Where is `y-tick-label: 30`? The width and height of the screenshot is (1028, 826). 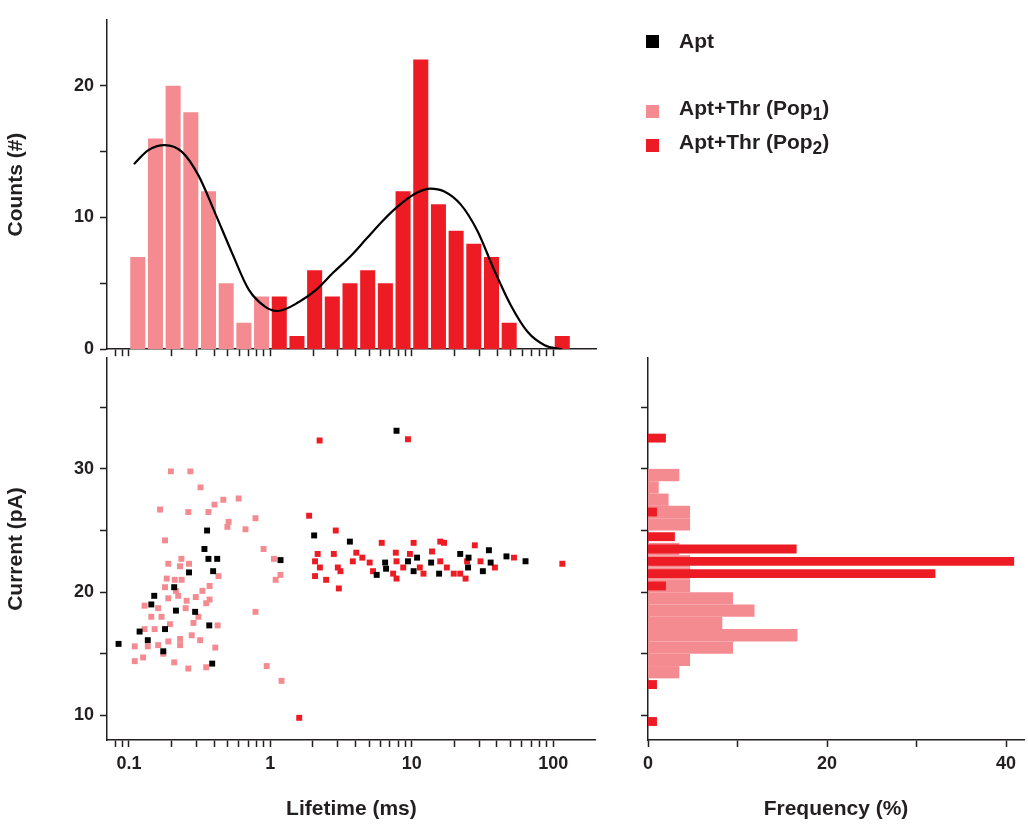 y-tick-label: 30 is located at coordinates (83, 467).